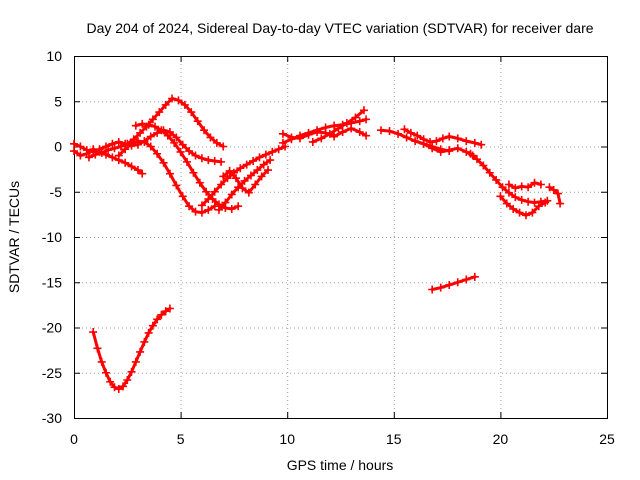  I want to click on y-tick-labels: -30 -25 -20 -15 -10 -5 0 5 10, so click(52, 237).